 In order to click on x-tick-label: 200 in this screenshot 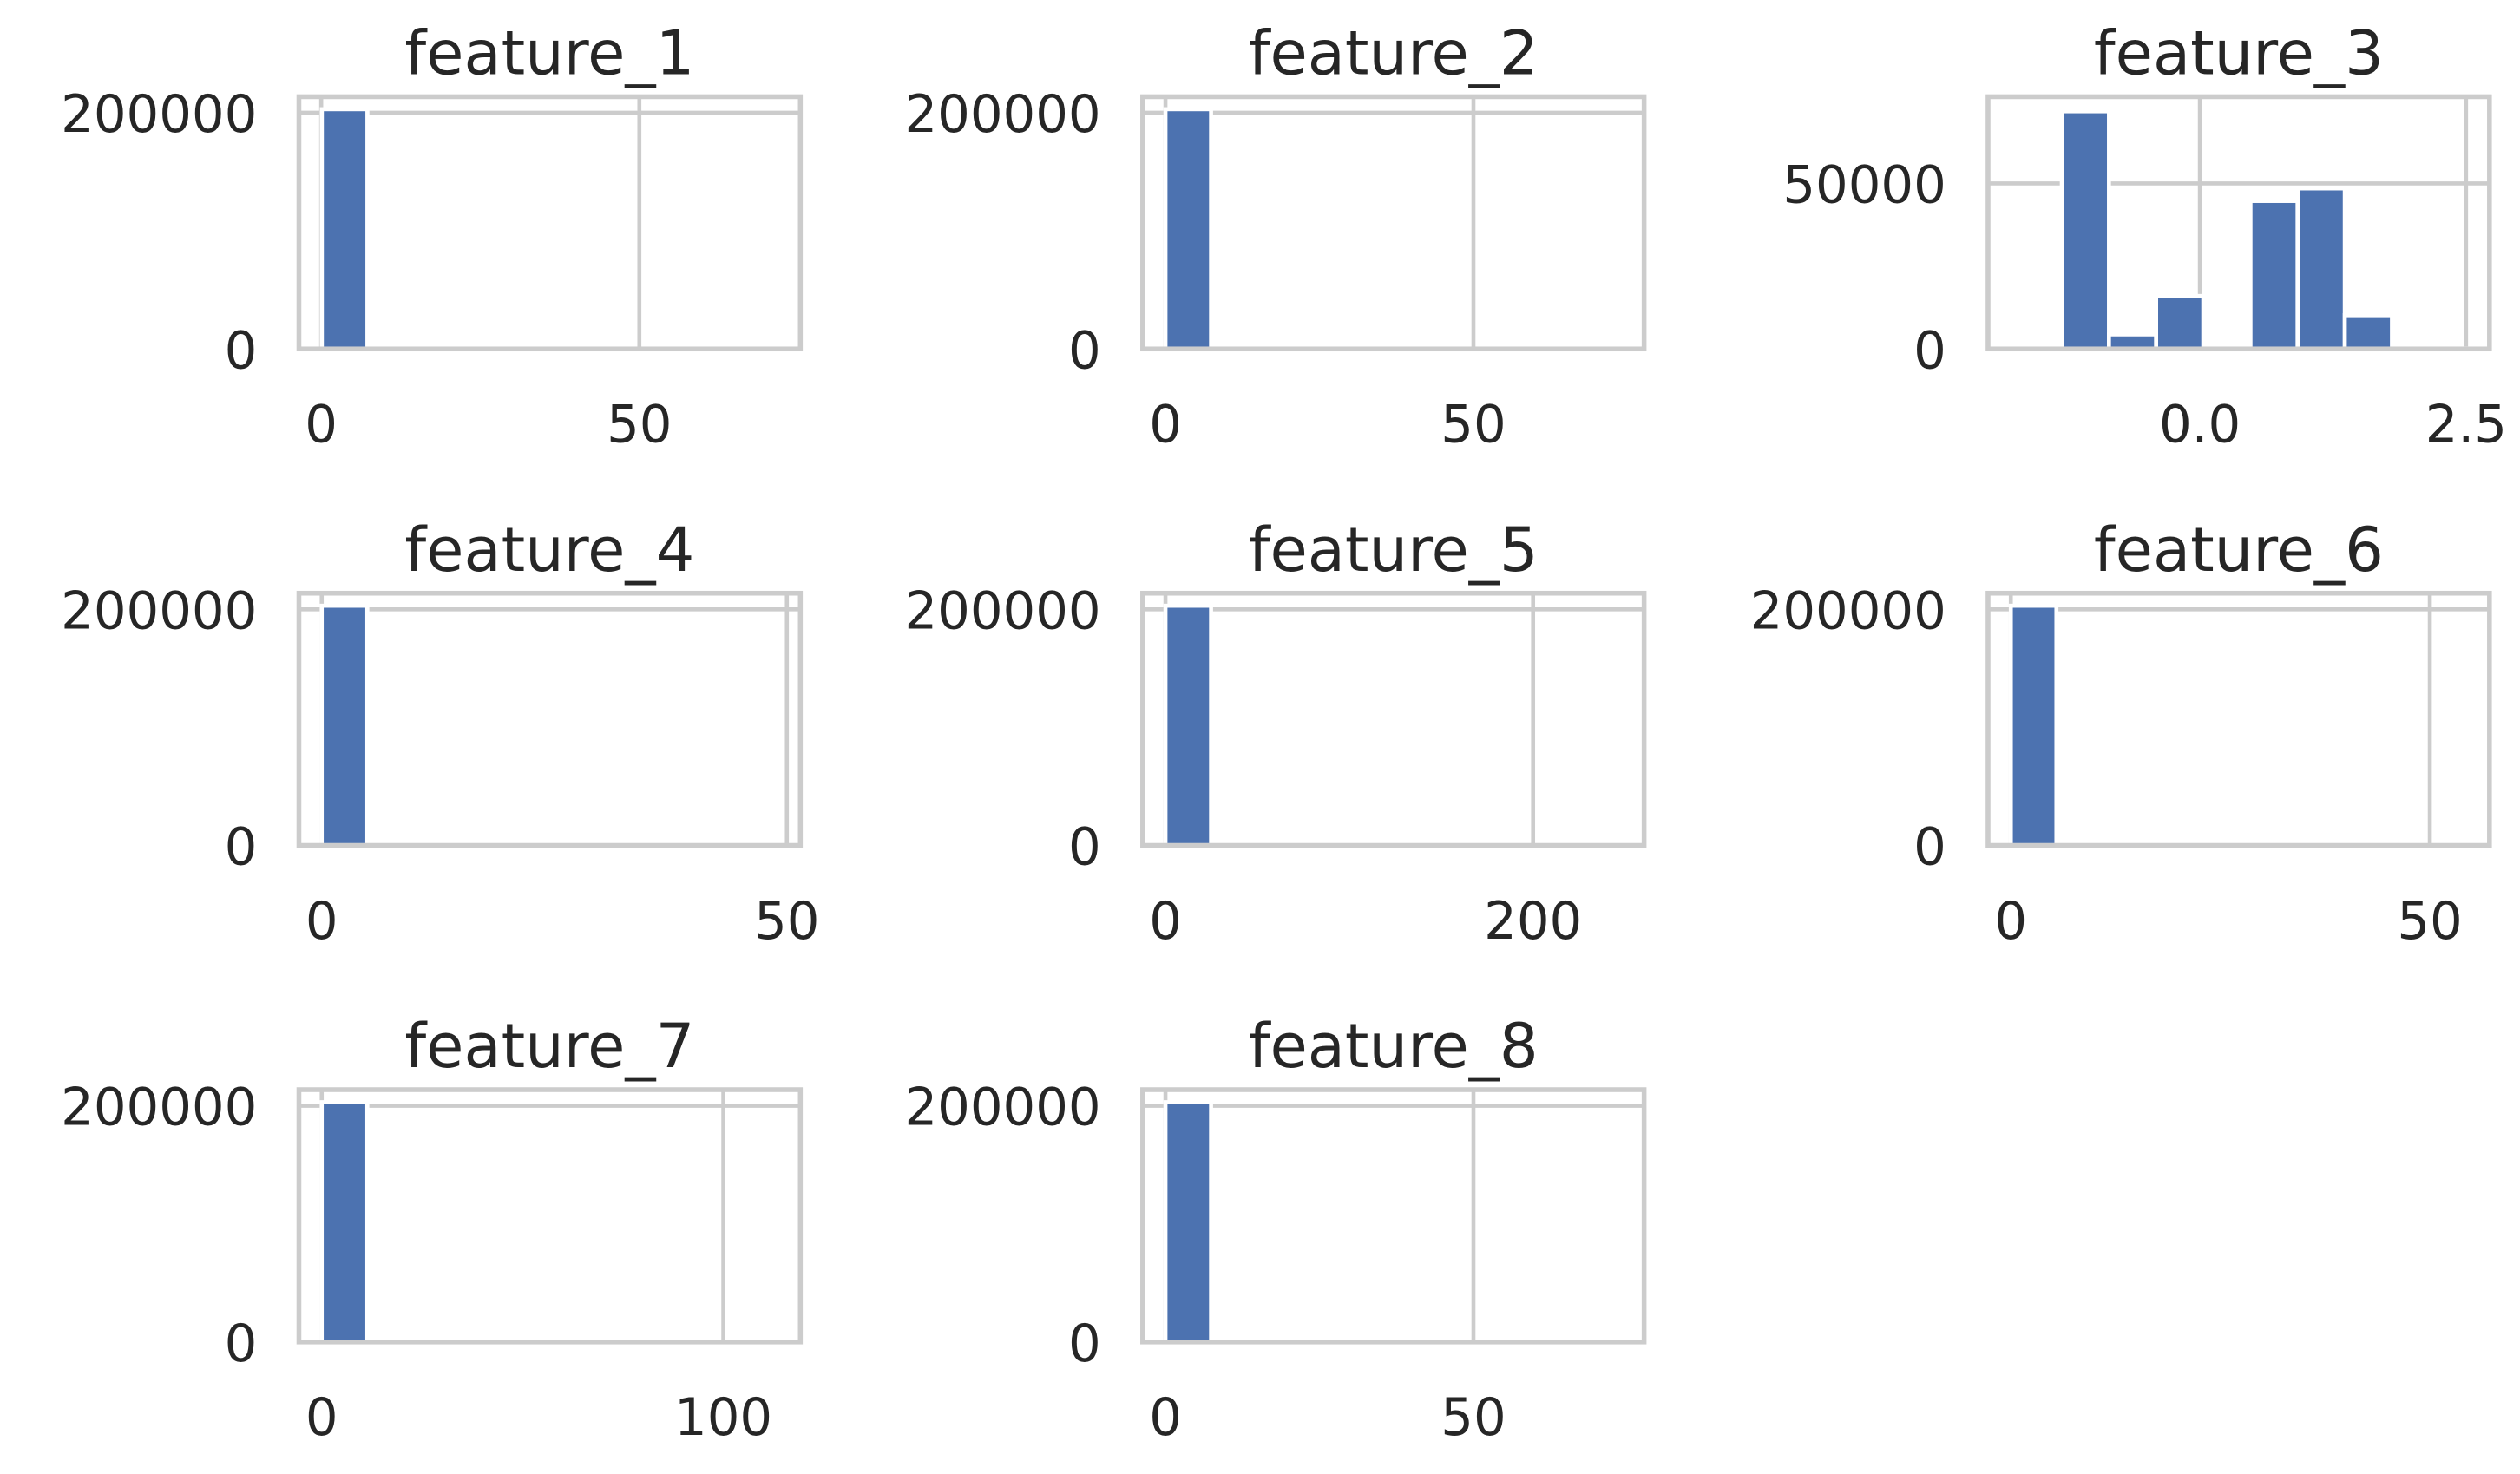, I will do `click(1533, 921)`.